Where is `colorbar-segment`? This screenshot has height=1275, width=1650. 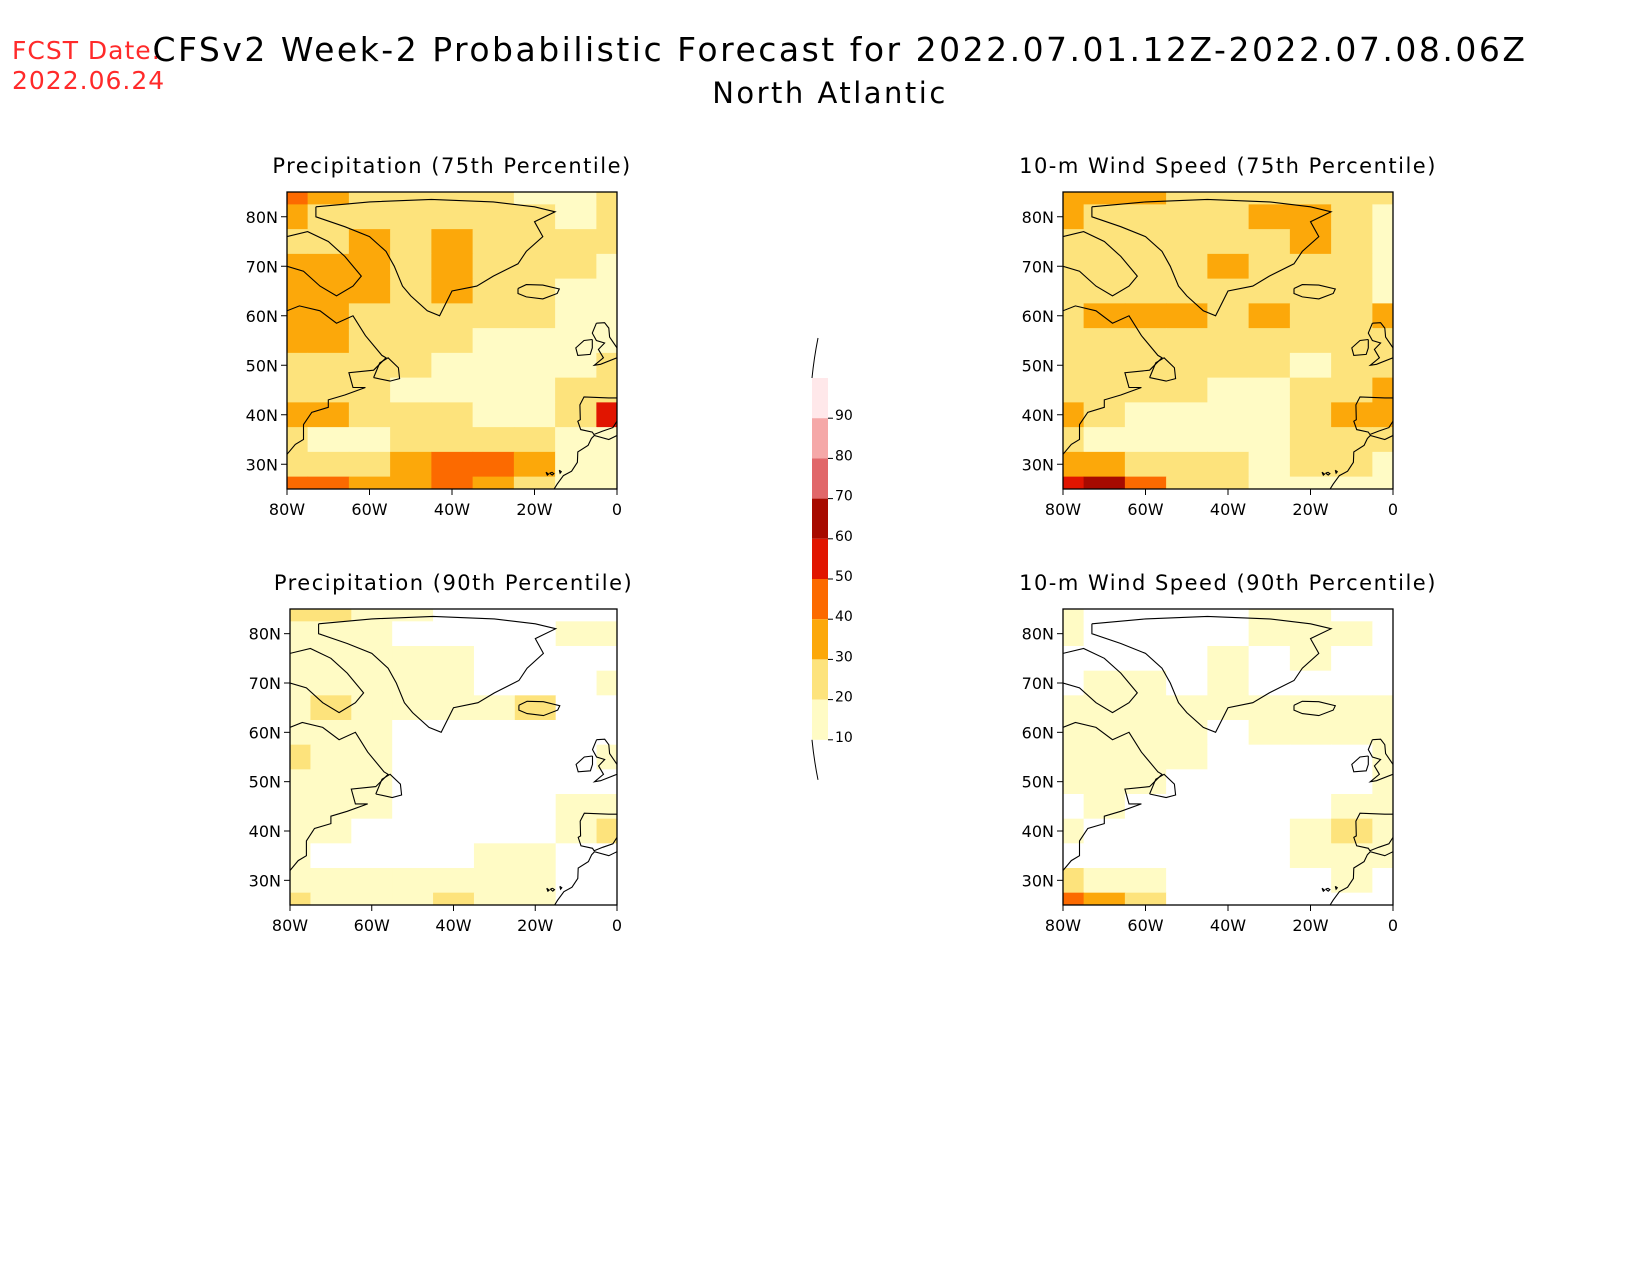
colorbar-segment is located at coordinates (820, 558).